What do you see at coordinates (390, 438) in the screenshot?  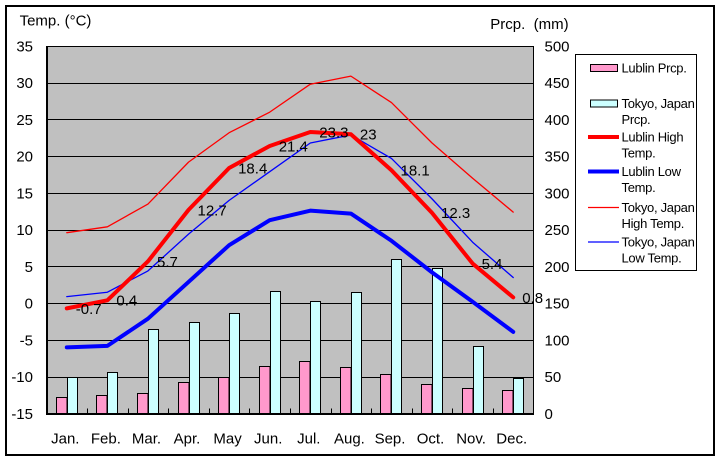 I see `svg-text: Sep.` at bounding box center [390, 438].